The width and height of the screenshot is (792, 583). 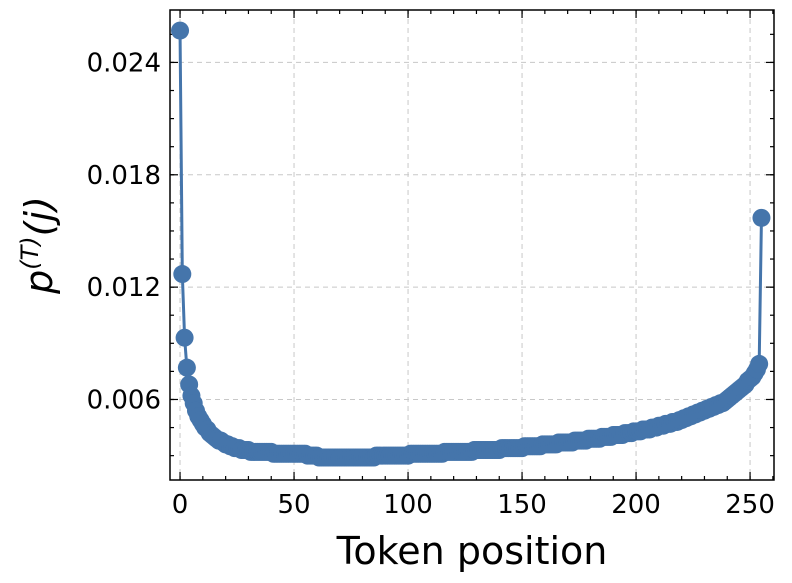 I want to click on y-tick-label: 0.018, so click(x=124, y=176).